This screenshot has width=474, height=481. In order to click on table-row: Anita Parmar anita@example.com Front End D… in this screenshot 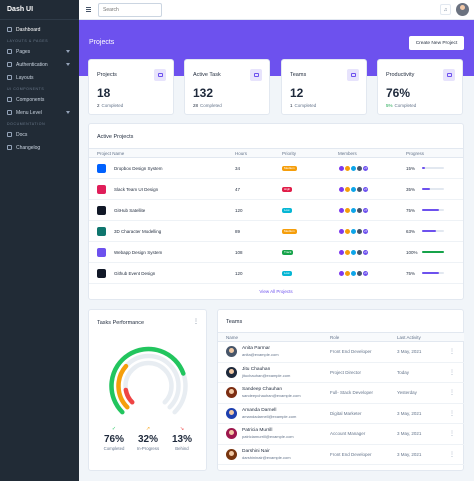, I will do `click(341, 352)`.